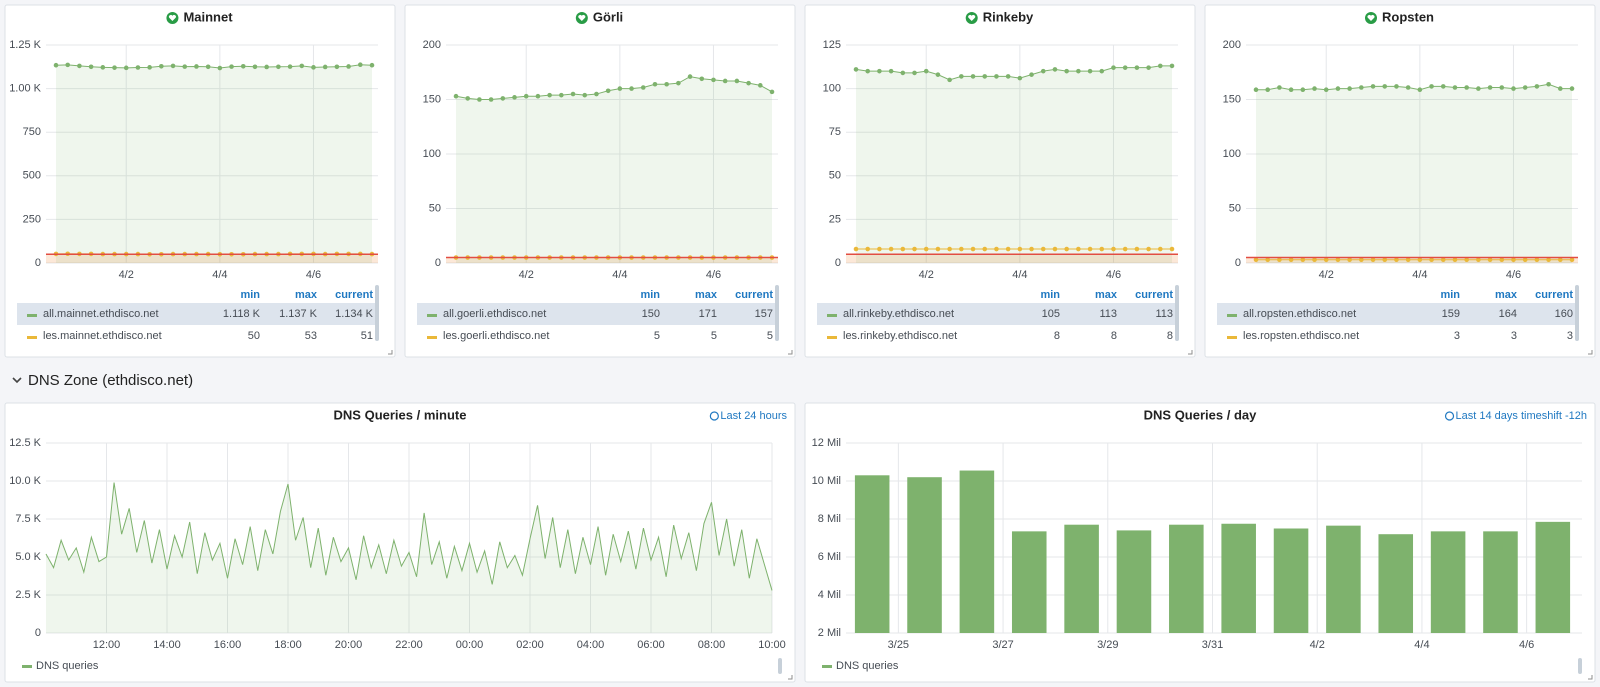 Image resolution: width=1600 pixels, height=687 pixels. What do you see at coordinates (432, 154) in the screenshot?
I see `y-tick-label: 100` at bounding box center [432, 154].